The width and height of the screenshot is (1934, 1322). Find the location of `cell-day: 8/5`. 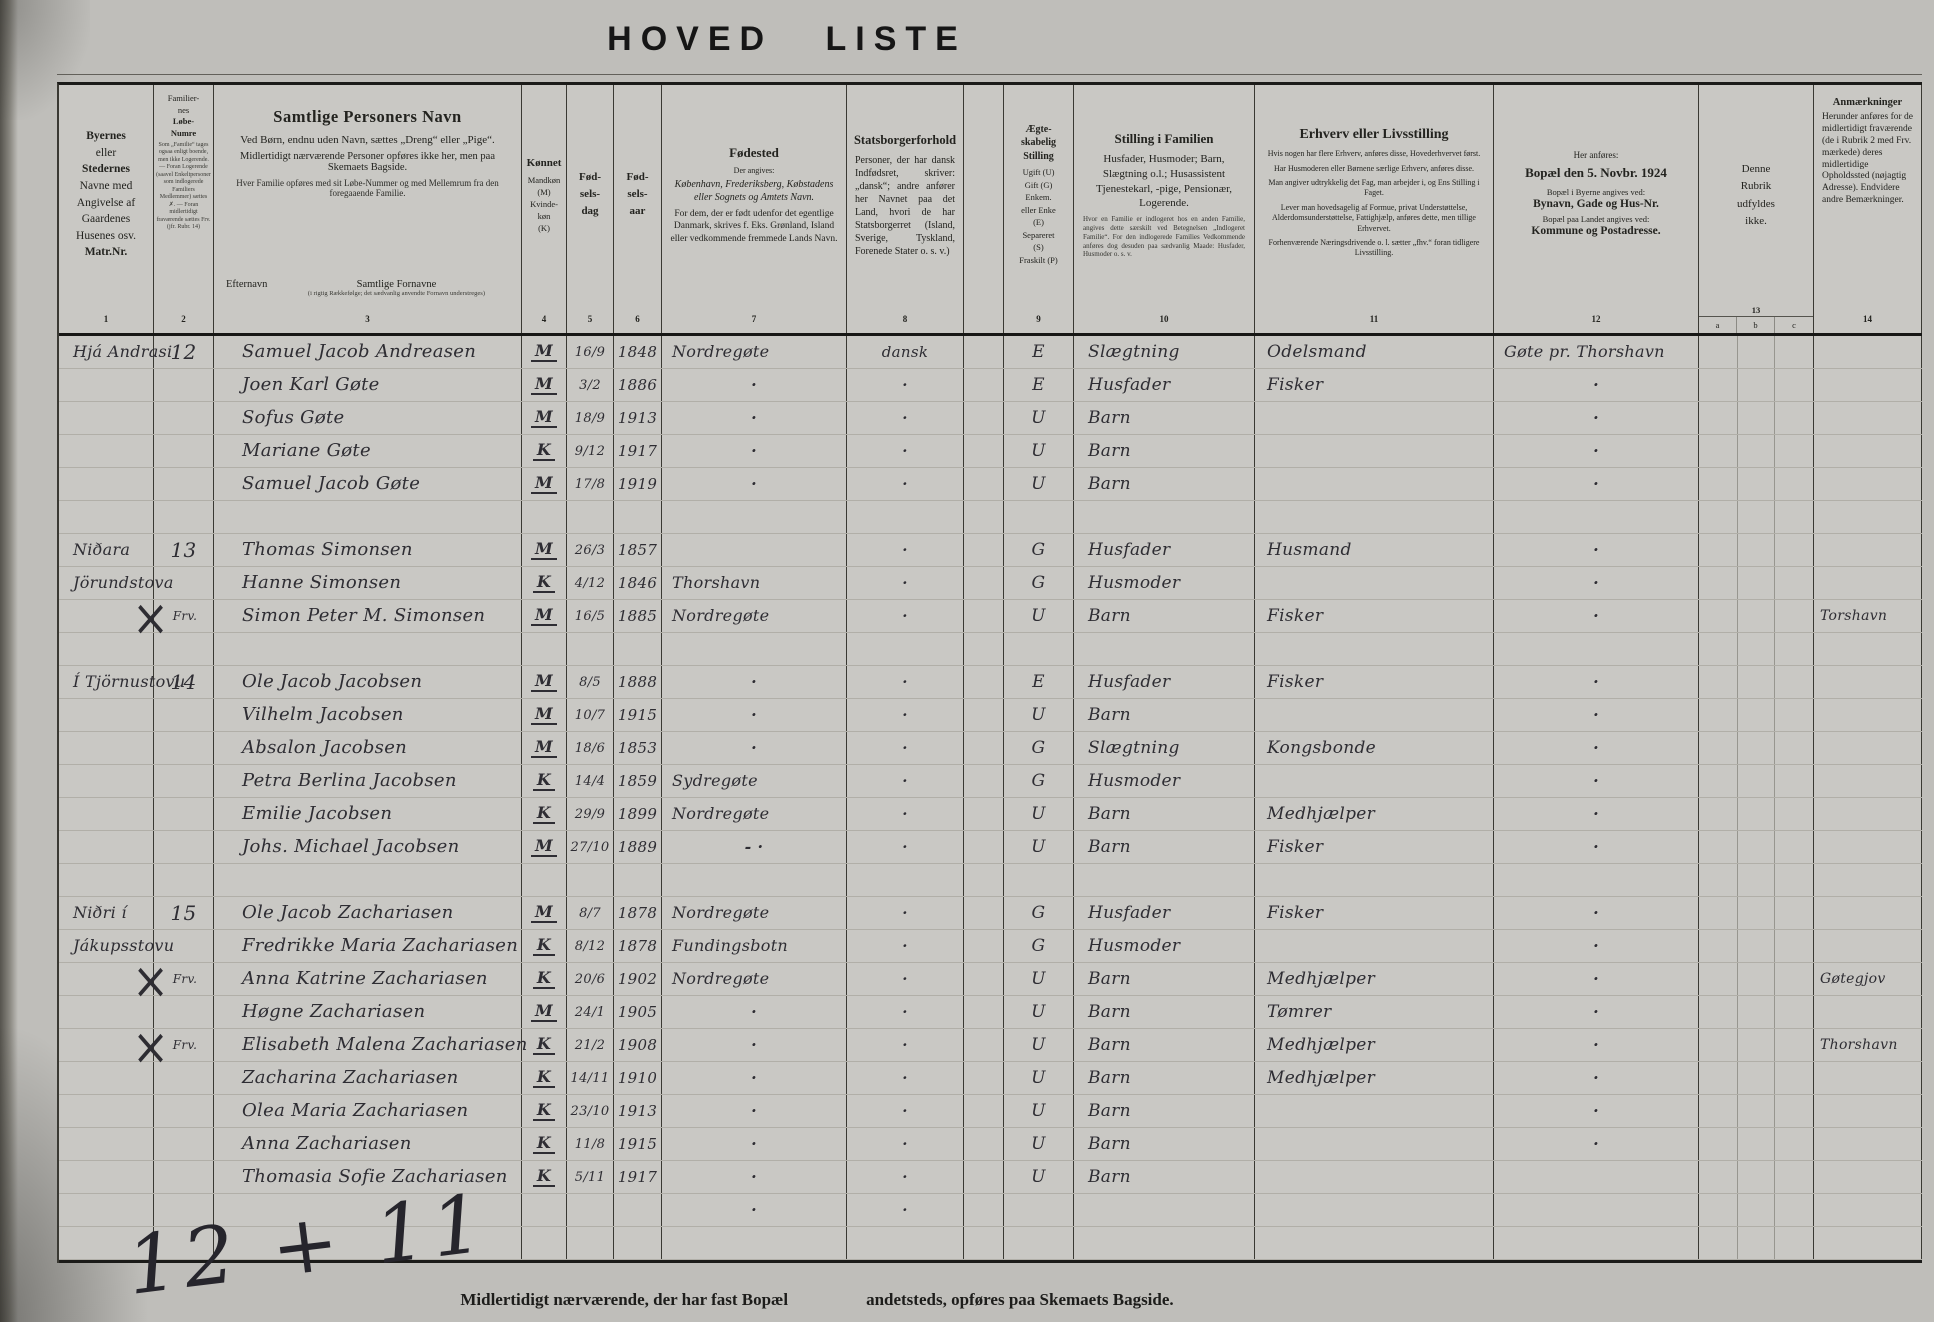

cell-day: 8/5 is located at coordinates (590, 682).